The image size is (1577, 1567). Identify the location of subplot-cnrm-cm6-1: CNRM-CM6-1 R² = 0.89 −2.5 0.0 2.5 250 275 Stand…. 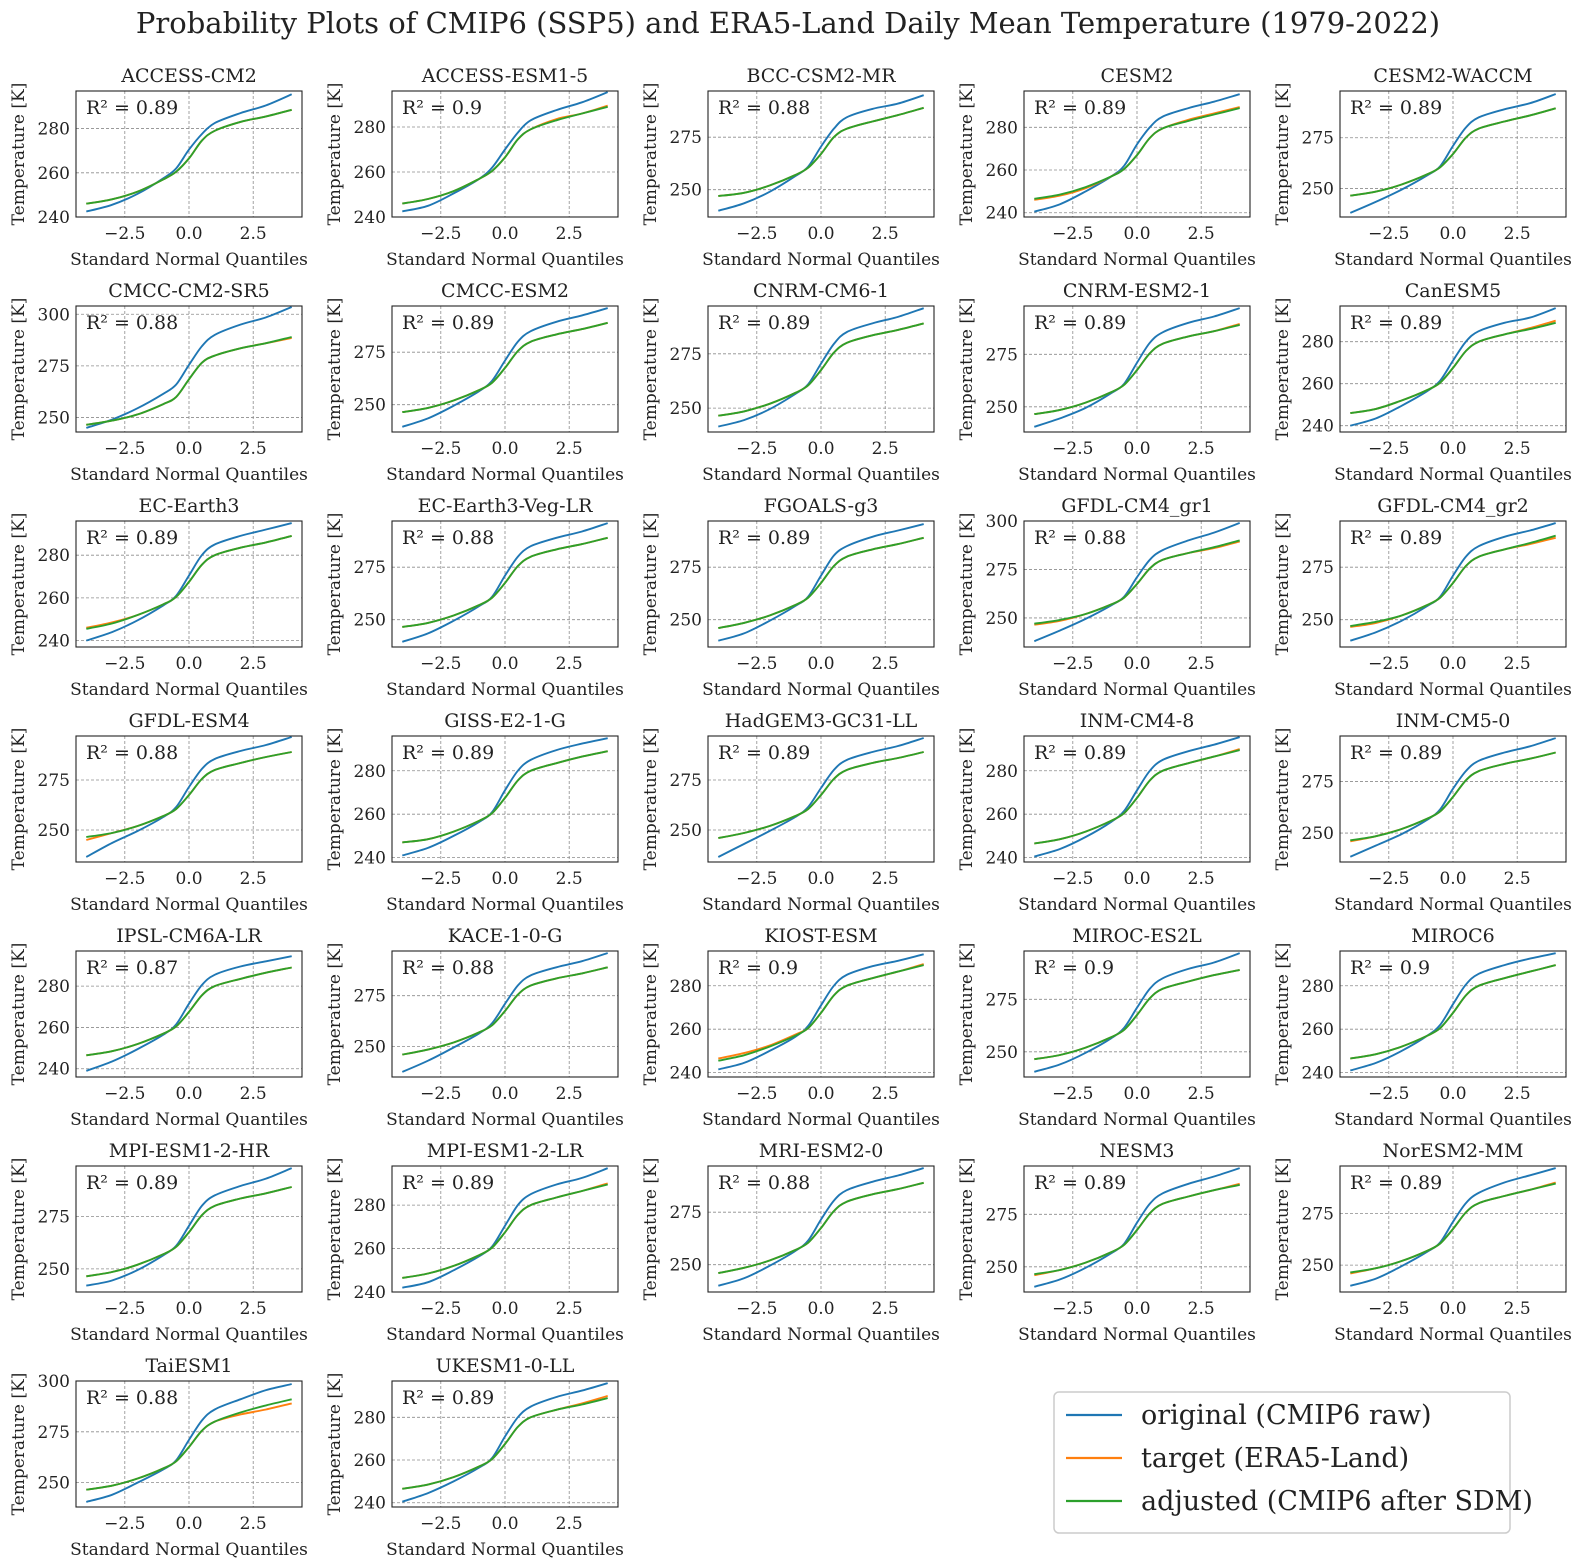
(790, 382).